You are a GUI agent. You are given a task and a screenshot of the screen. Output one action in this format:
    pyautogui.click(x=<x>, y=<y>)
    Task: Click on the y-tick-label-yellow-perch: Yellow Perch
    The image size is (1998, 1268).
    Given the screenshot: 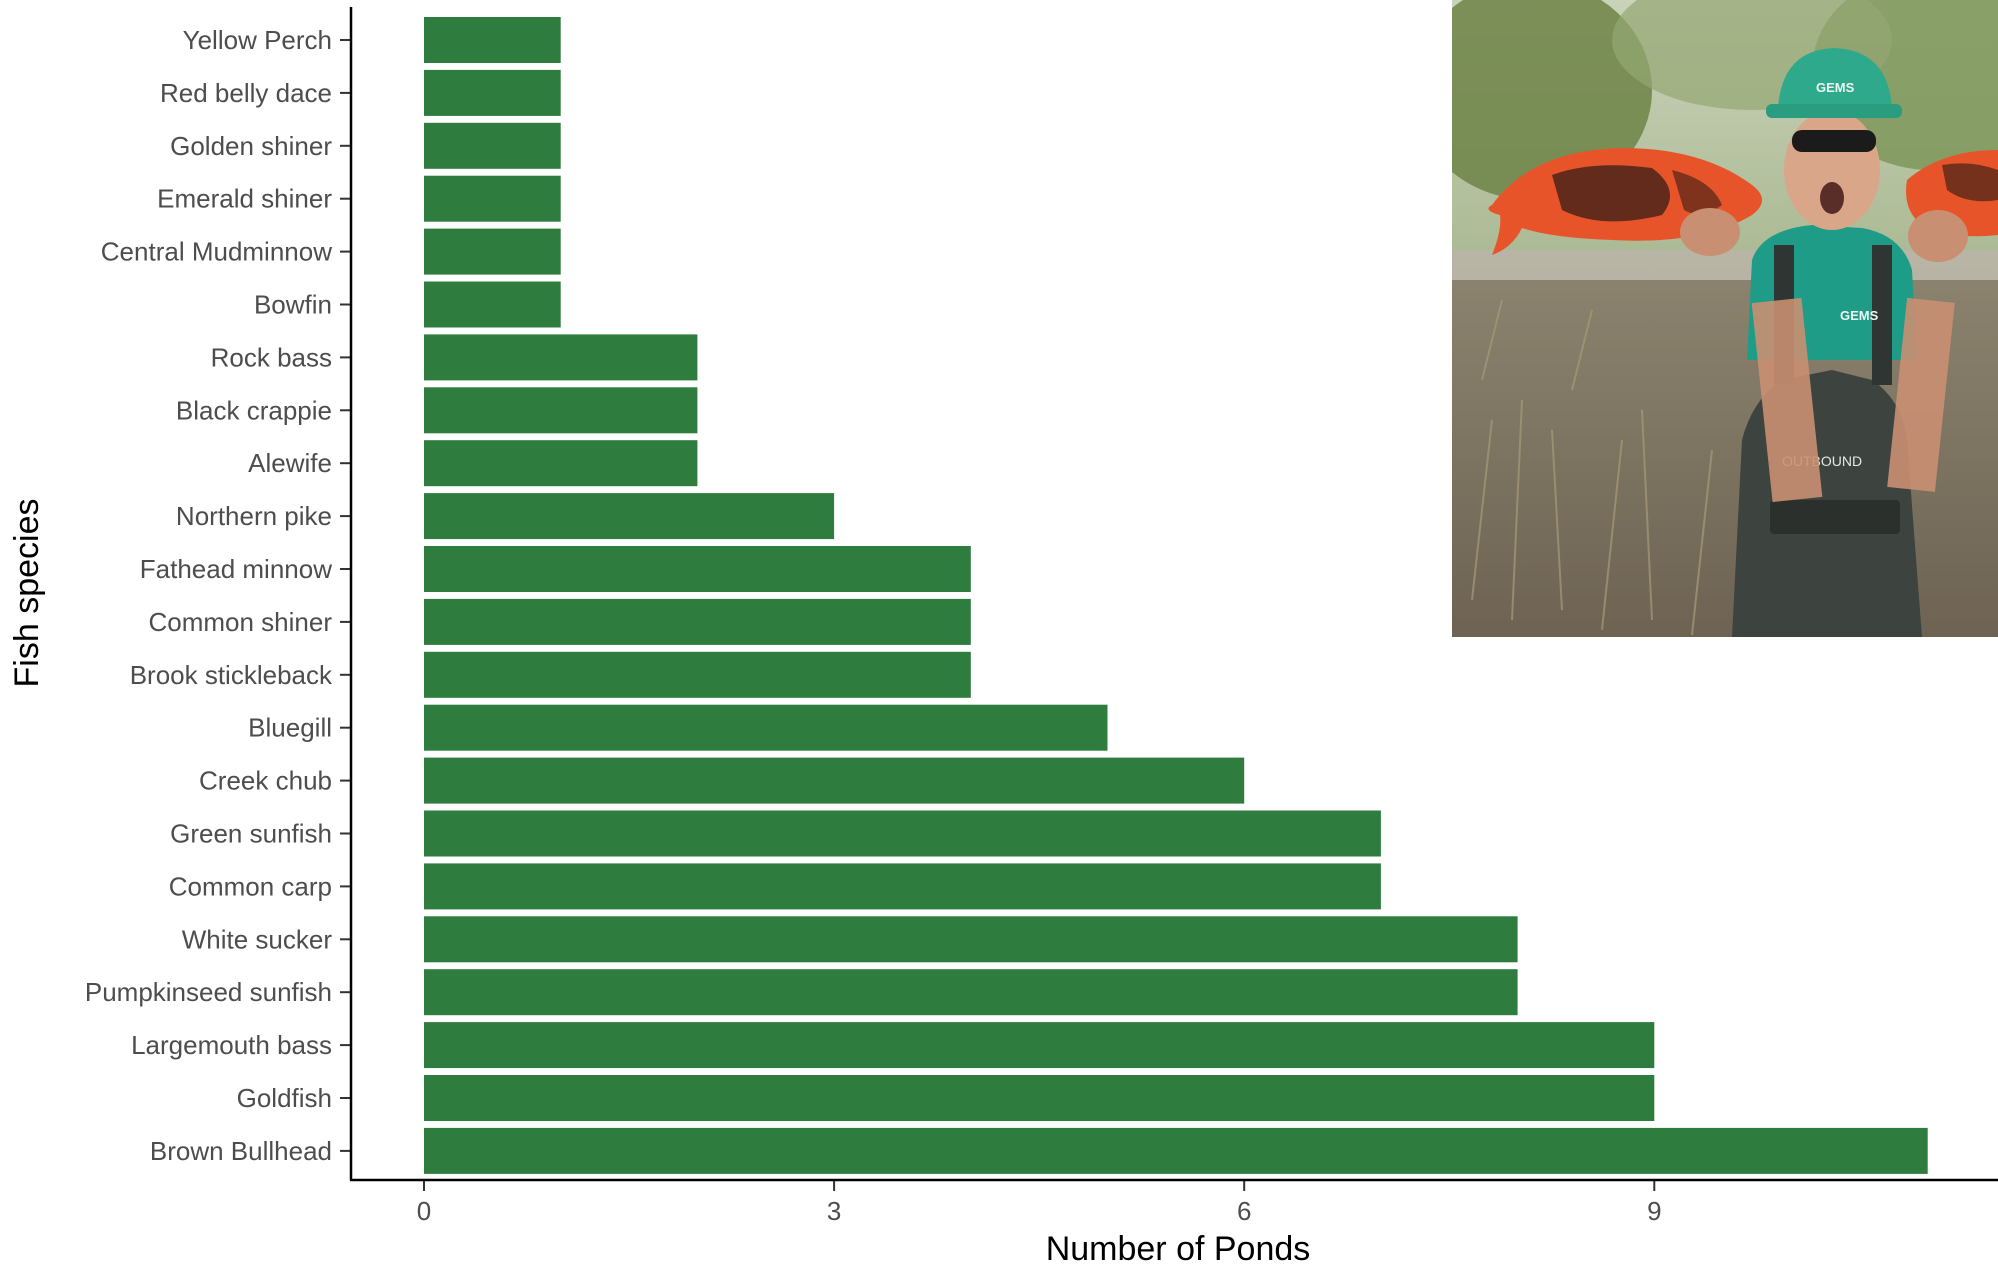 What is the action you would take?
    pyautogui.click(x=257, y=40)
    